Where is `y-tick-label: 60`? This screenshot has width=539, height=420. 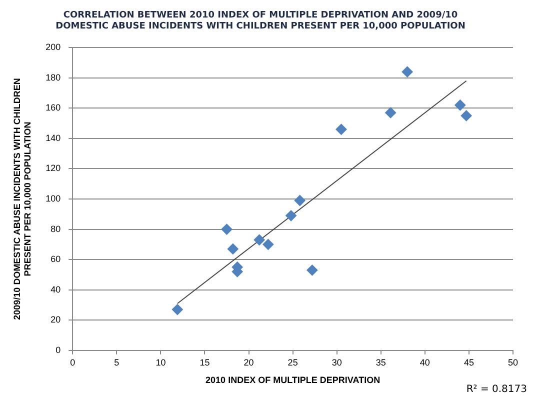
y-tick-label: 60 is located at coordinates (55, 259).